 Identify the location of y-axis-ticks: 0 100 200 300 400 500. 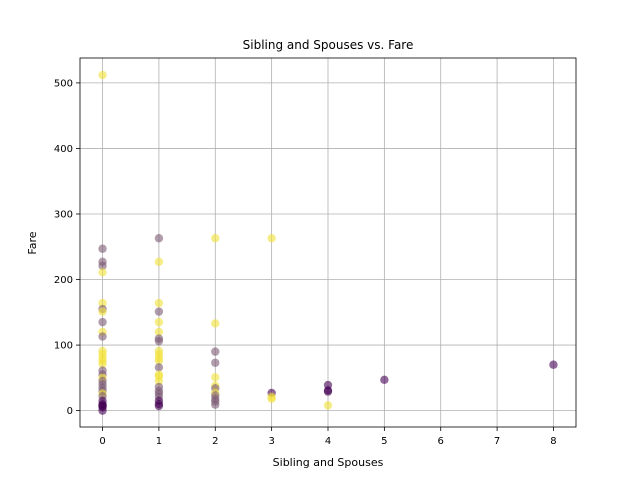
(67, 247).